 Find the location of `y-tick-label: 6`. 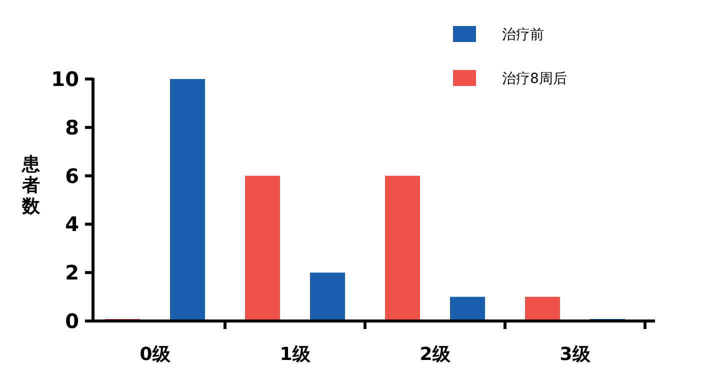

y-tick-label: 6 is located at coordinates (72, 176).